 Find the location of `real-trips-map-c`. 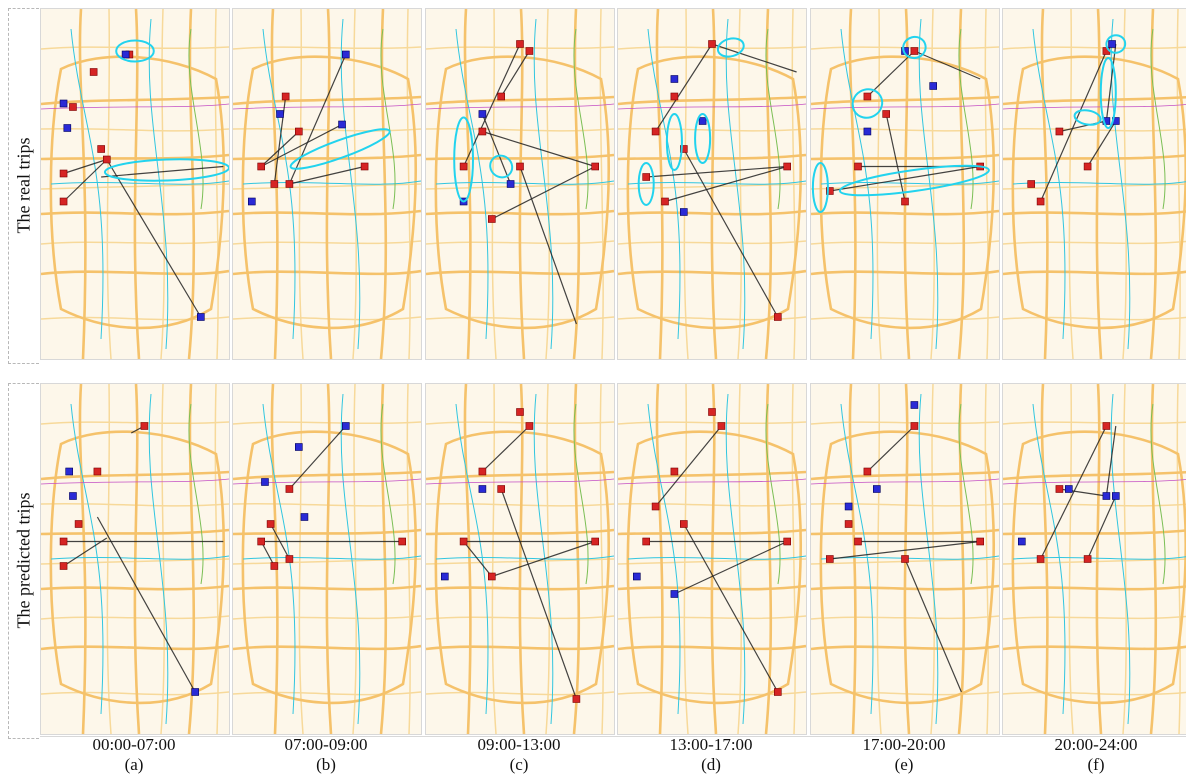

real-trips-map-c is located at coordinates (520, 184).